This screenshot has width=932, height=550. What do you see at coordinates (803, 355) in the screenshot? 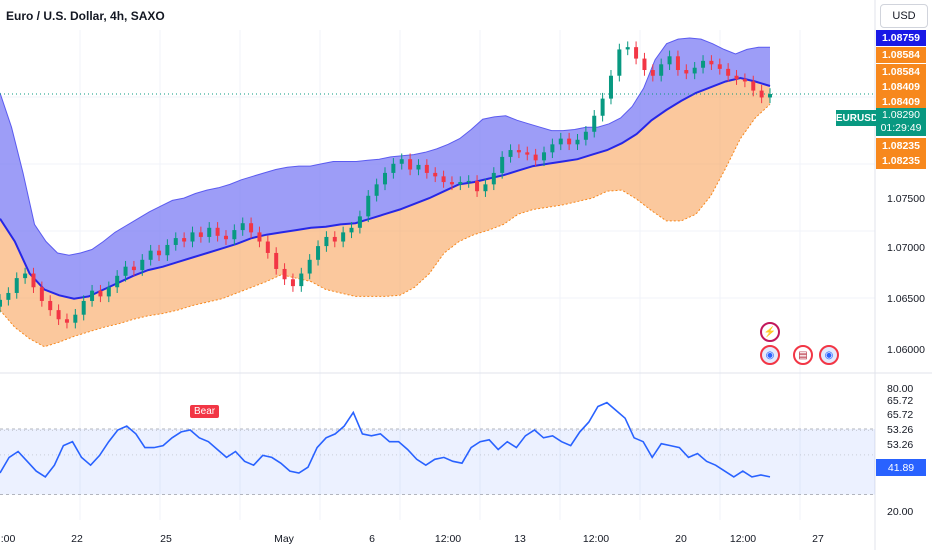
I see `us-flag-icon: ▤` at bounding box center [803, 355].